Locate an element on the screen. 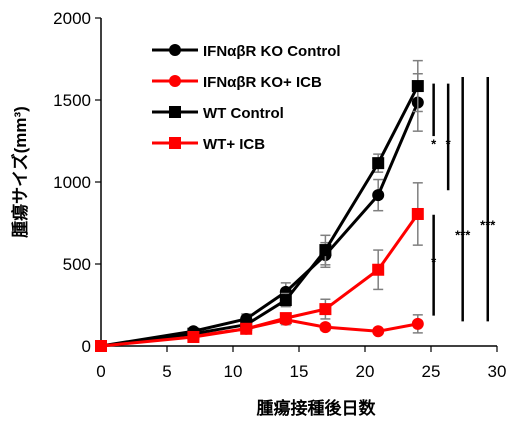 The height and width of the screenshot is (429, 522). x-tick-label: 5 is located at coordinates (166, 371).